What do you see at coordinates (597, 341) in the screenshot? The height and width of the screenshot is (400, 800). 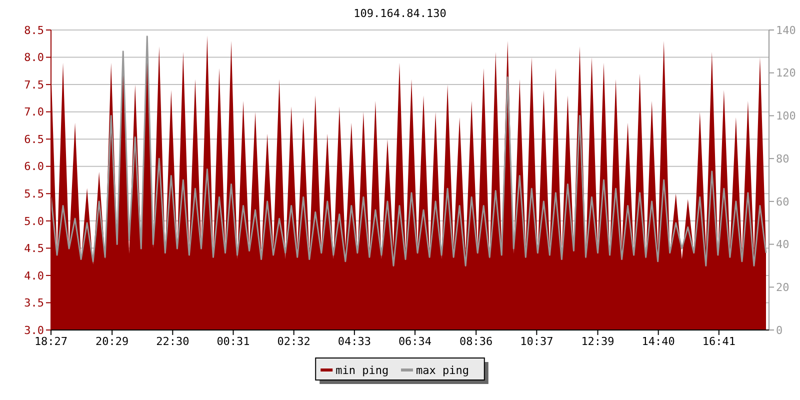 I see `x-tick-label: 12:39` at bounding box center [597, 341].